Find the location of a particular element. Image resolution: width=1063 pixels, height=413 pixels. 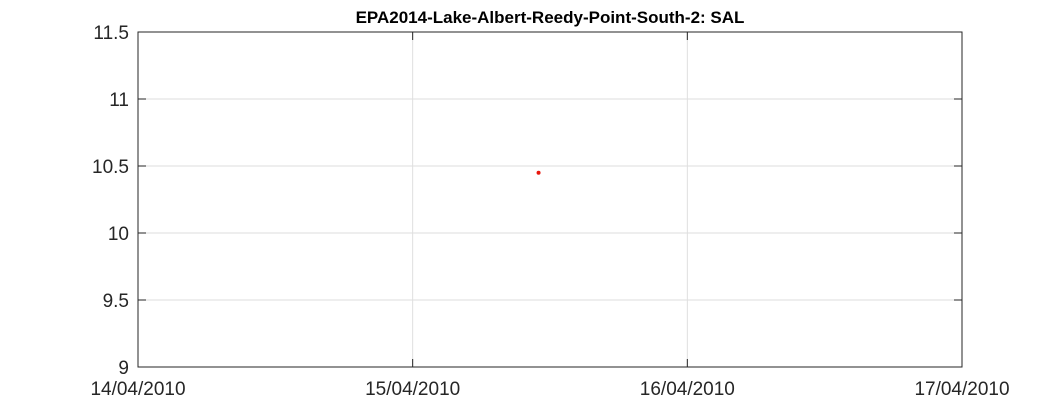

x-tick-label: 16/04/2010 is located at coordinates (687, 389).